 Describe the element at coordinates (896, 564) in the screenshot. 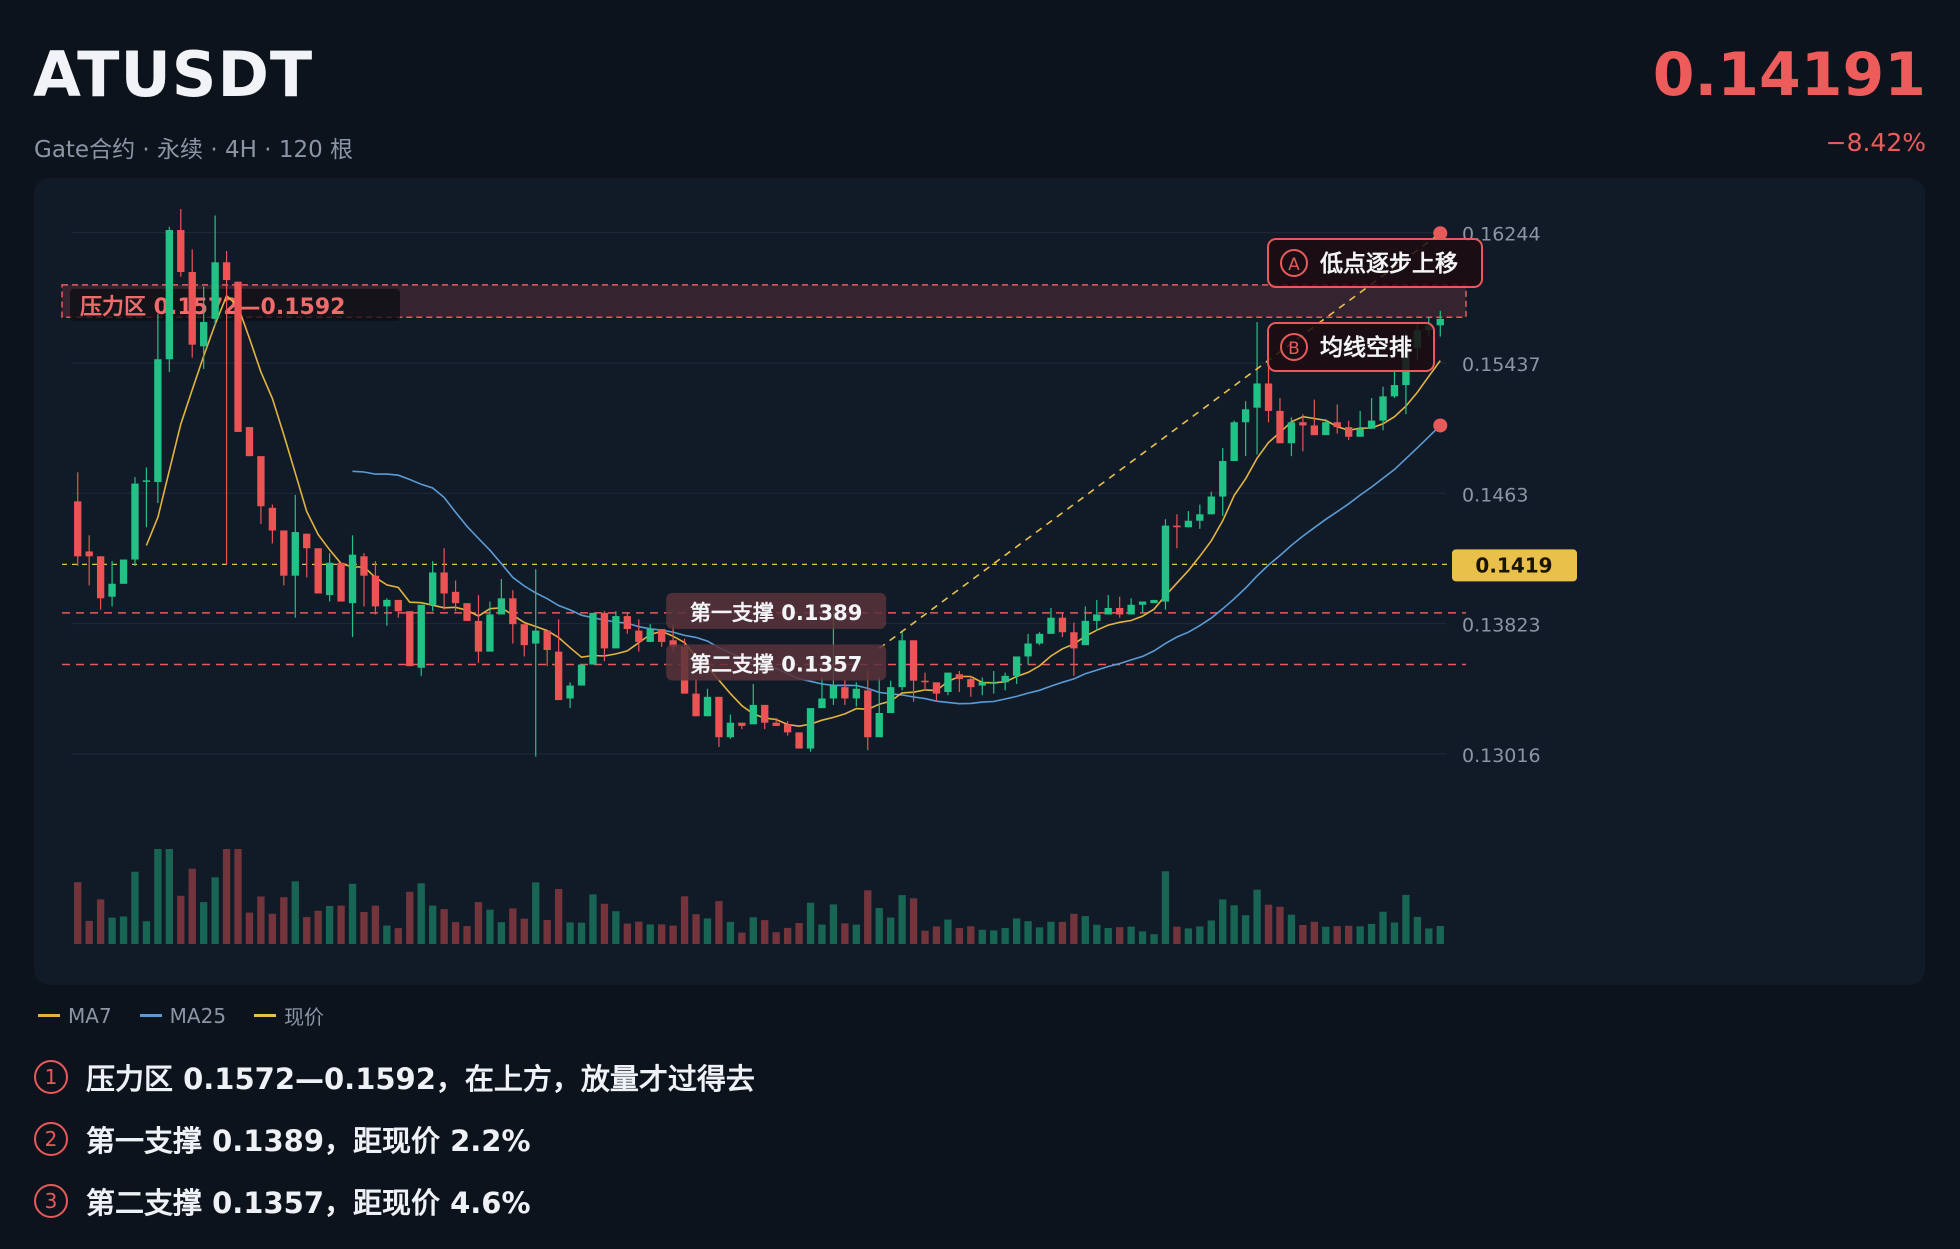

I see `ma25-line` at that location.